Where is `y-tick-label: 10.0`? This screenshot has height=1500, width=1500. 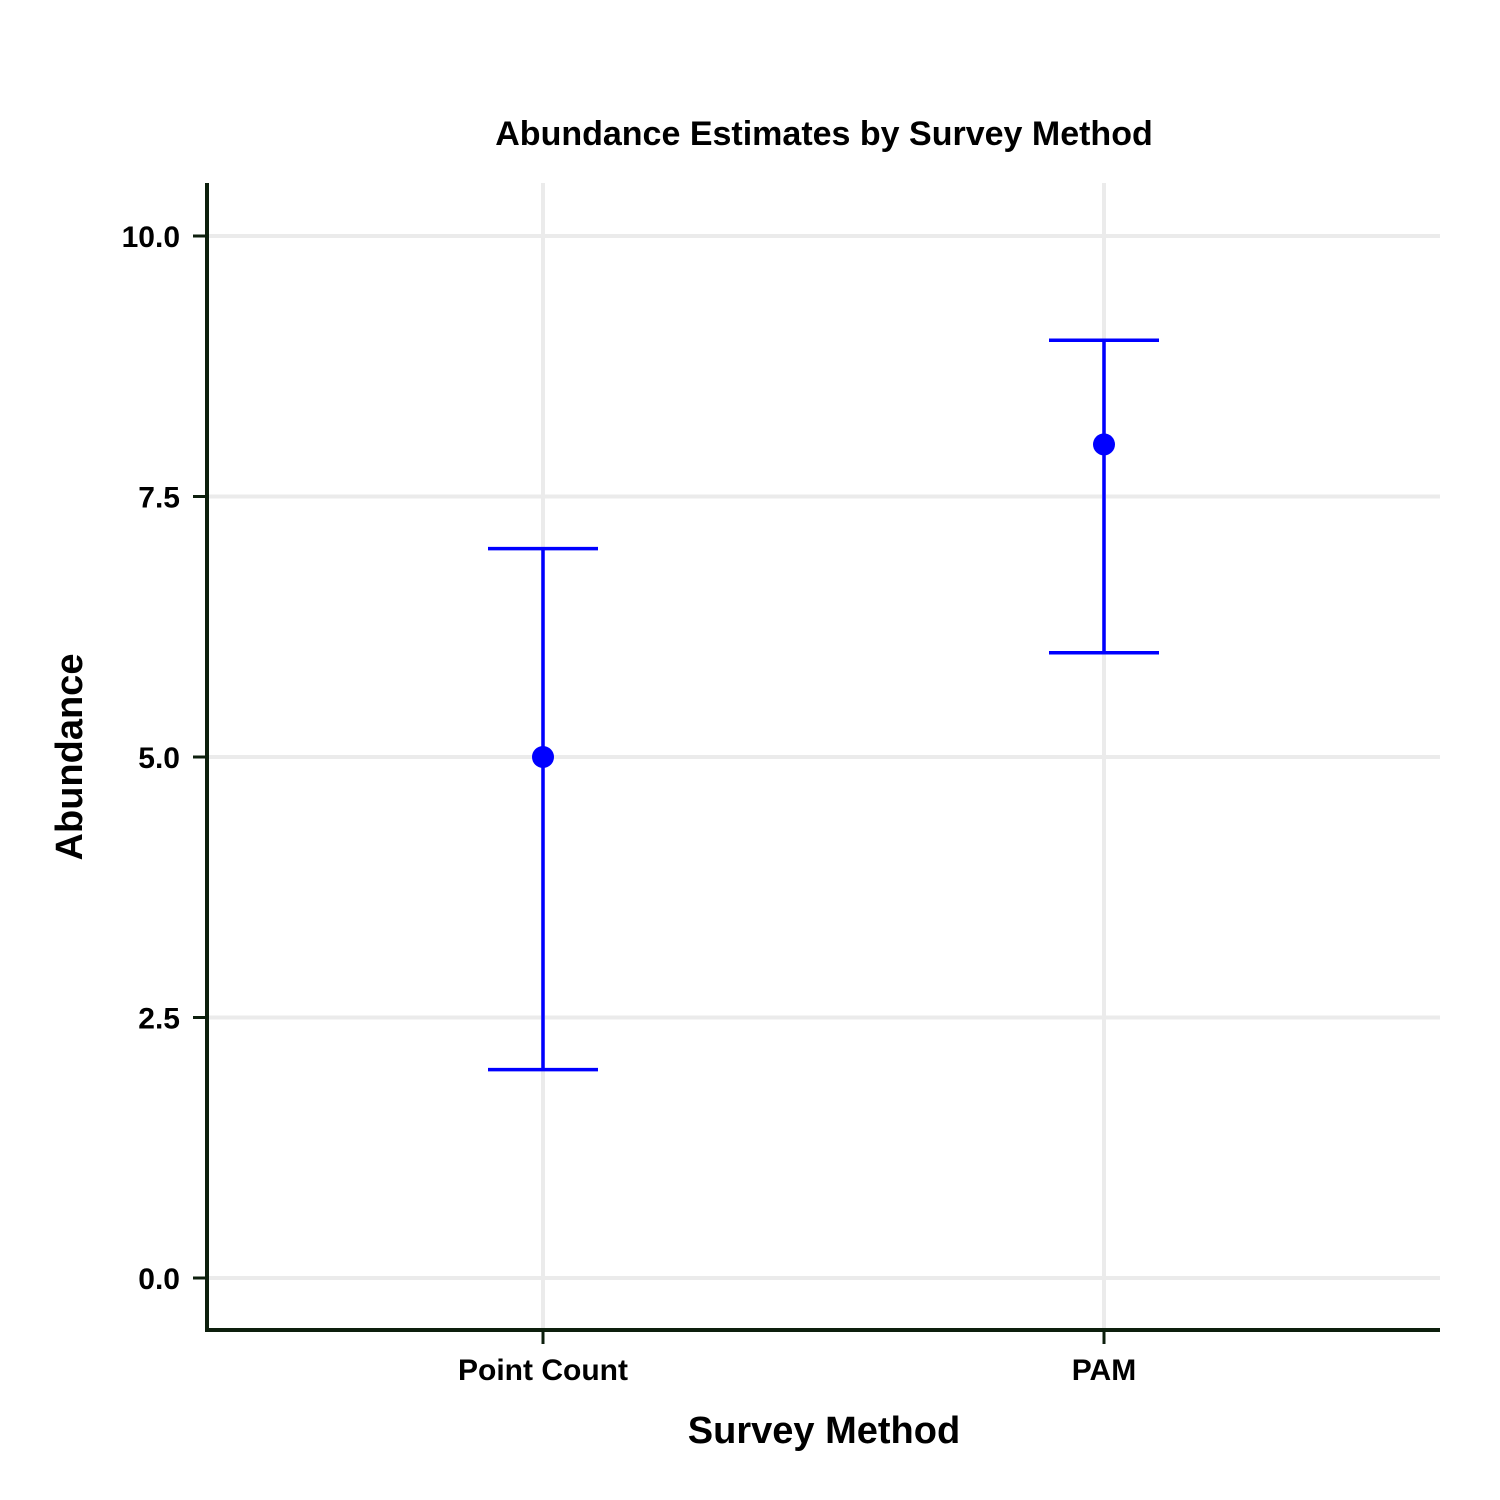
y-tick-label: 10.0 is located at coordinates (151, 237).